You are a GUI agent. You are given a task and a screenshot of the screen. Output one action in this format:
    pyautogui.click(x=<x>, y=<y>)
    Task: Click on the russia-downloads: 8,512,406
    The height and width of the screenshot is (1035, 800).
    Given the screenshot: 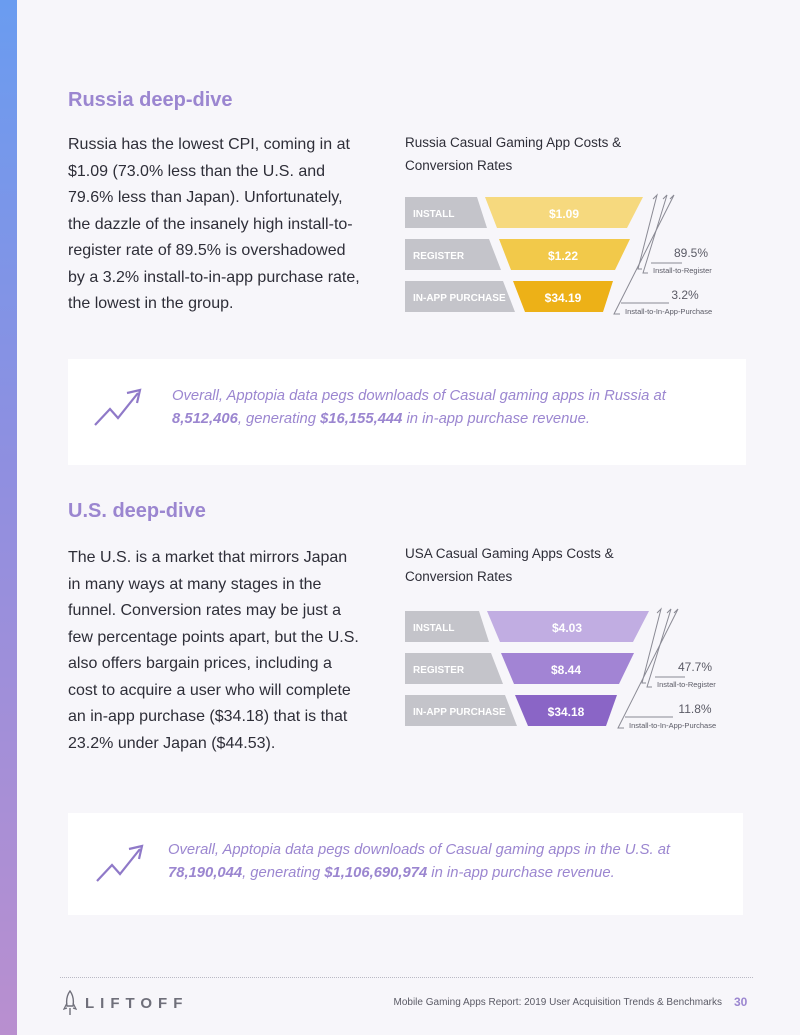 What is the action you would take?
    pyautogui.click(x=205, y=419)
    